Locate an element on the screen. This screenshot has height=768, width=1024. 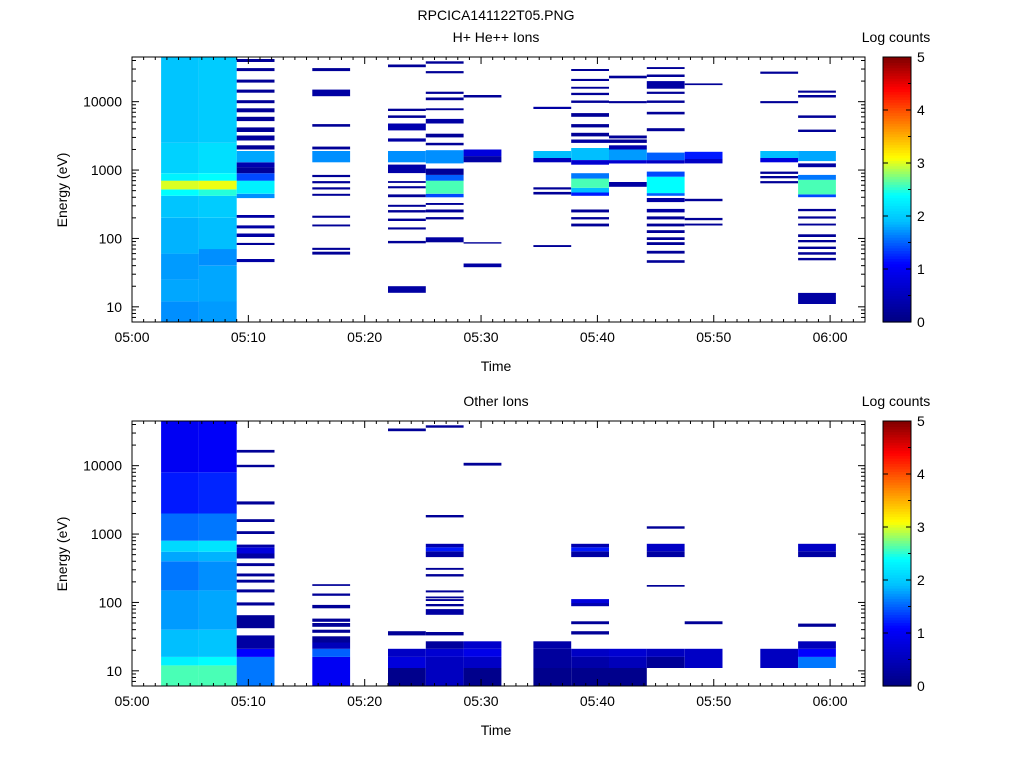
y-tick-label: 10 is located at coordinates (114, 307).